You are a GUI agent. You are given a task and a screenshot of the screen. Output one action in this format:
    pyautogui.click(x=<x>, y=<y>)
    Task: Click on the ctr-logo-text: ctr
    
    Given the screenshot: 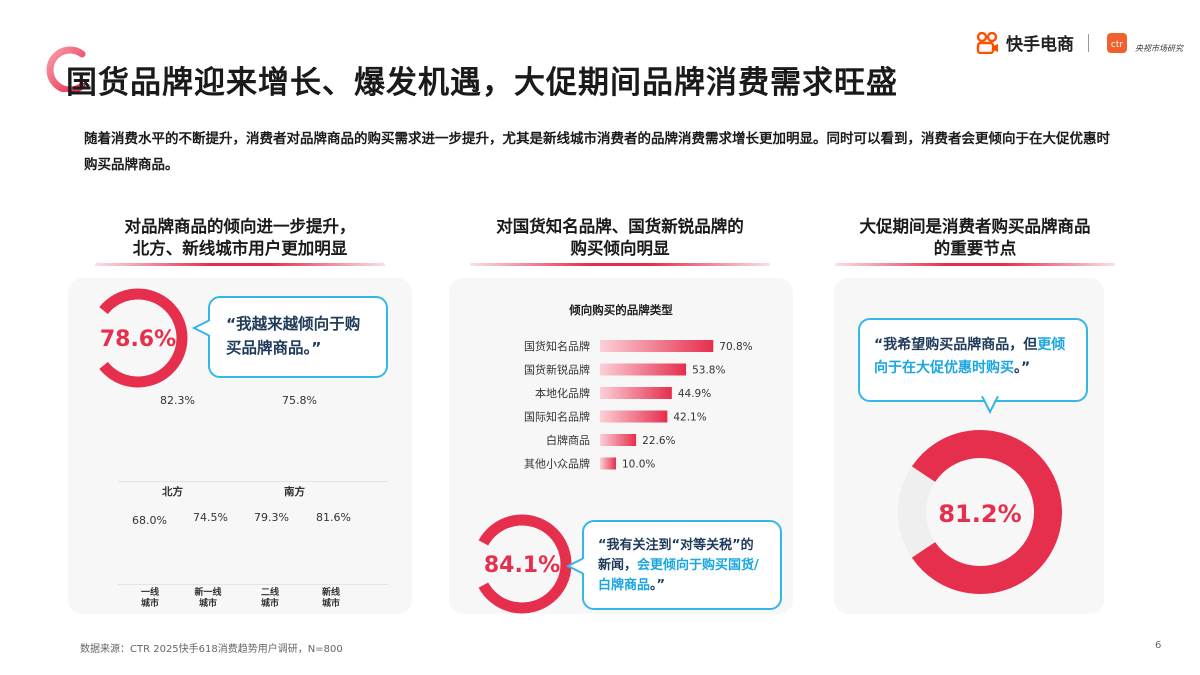 What is the action you would take?
    pyautogui.click(x=1117, y=45)
    